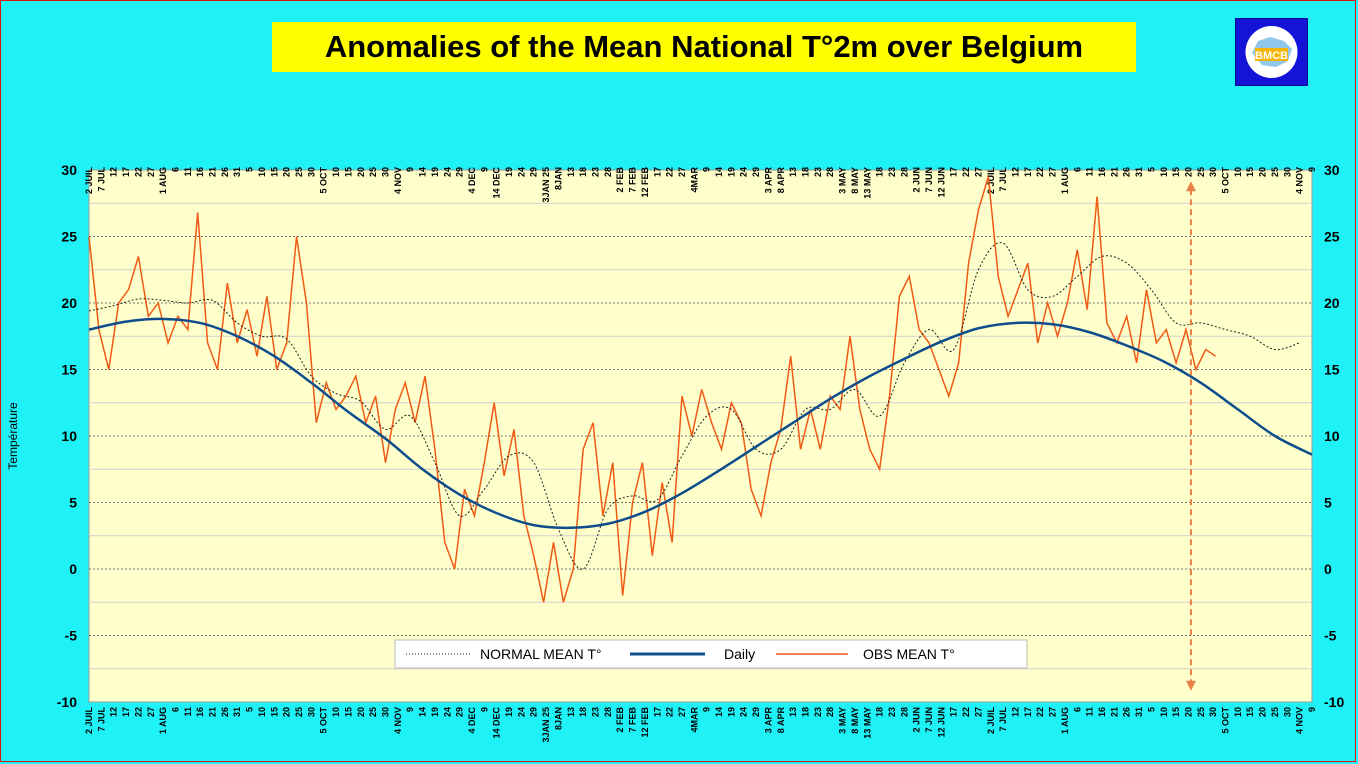  I want to click on x-tick-label-bottom: 4 DEC, so click(472, 720).